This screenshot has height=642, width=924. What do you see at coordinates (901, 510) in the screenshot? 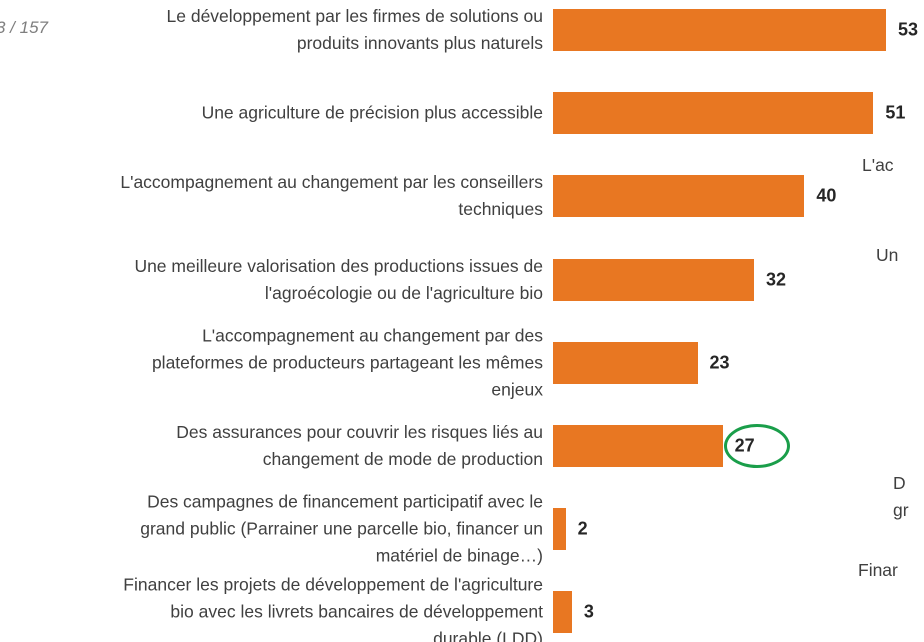
I see `cropped-text: gr` at bounding box center [901, 510].